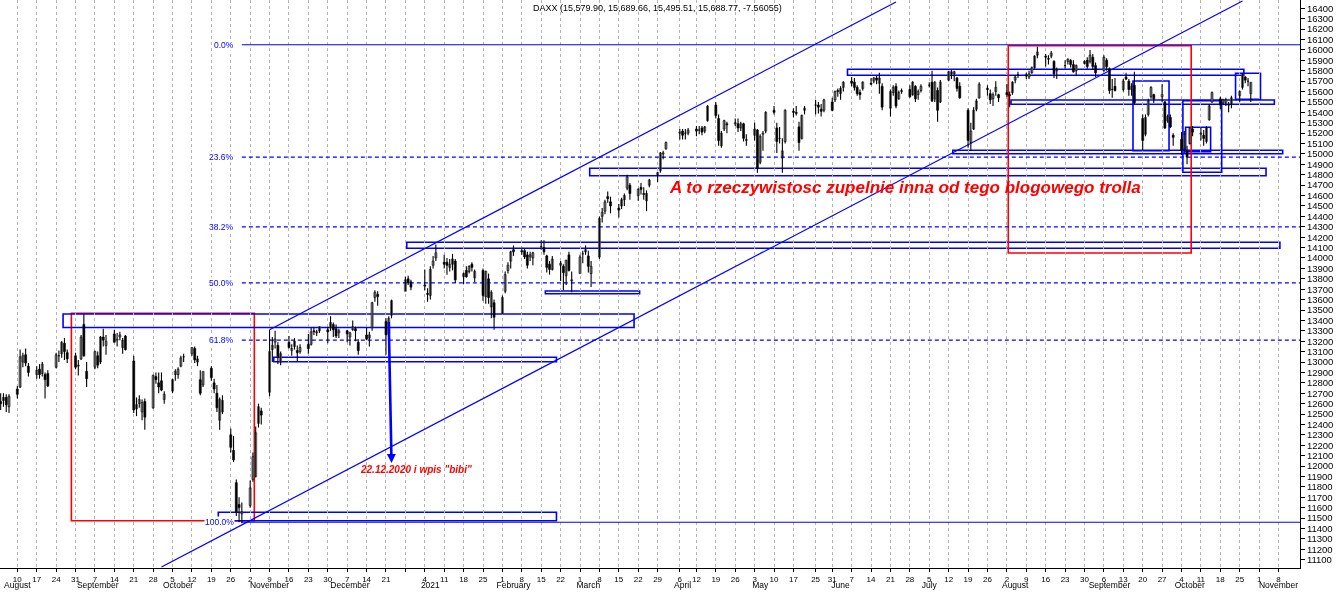  Describe the element at coordinates (658, 579) in the screenshot. I see `x-tick-label: 29` at that location.